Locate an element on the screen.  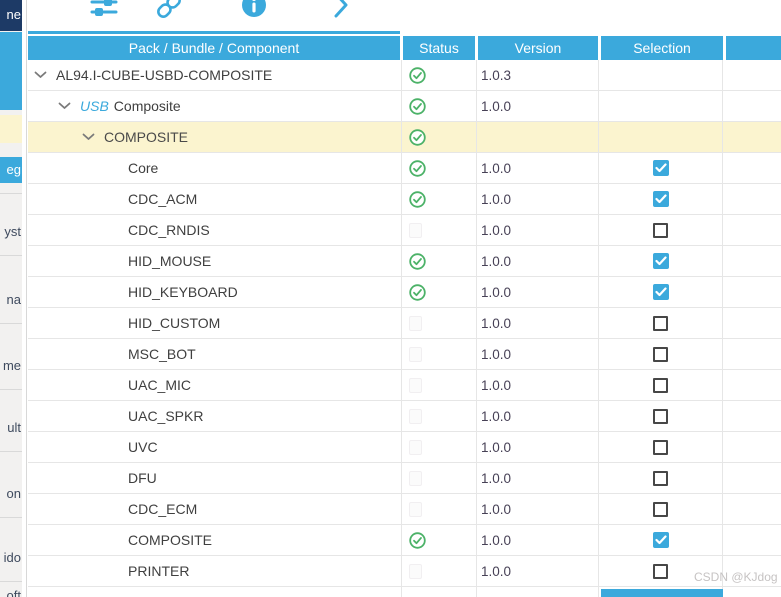
table-row: PRINTER 1.0.0 is located at coordinates (404, 571).